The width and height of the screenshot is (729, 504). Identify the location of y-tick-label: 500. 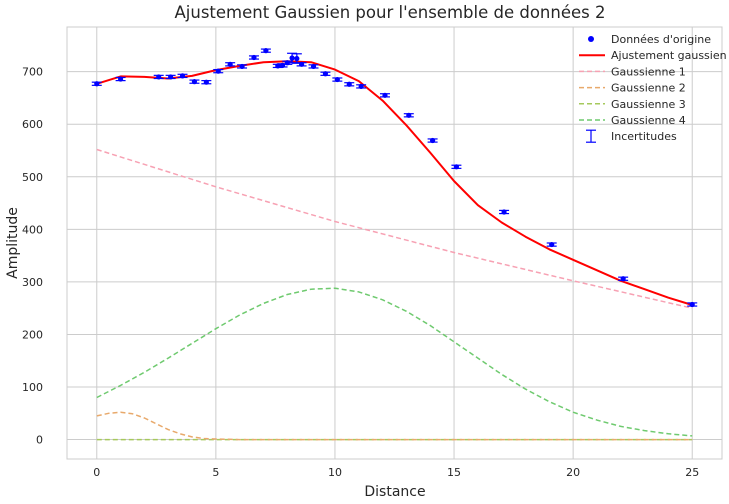
(32, 177).